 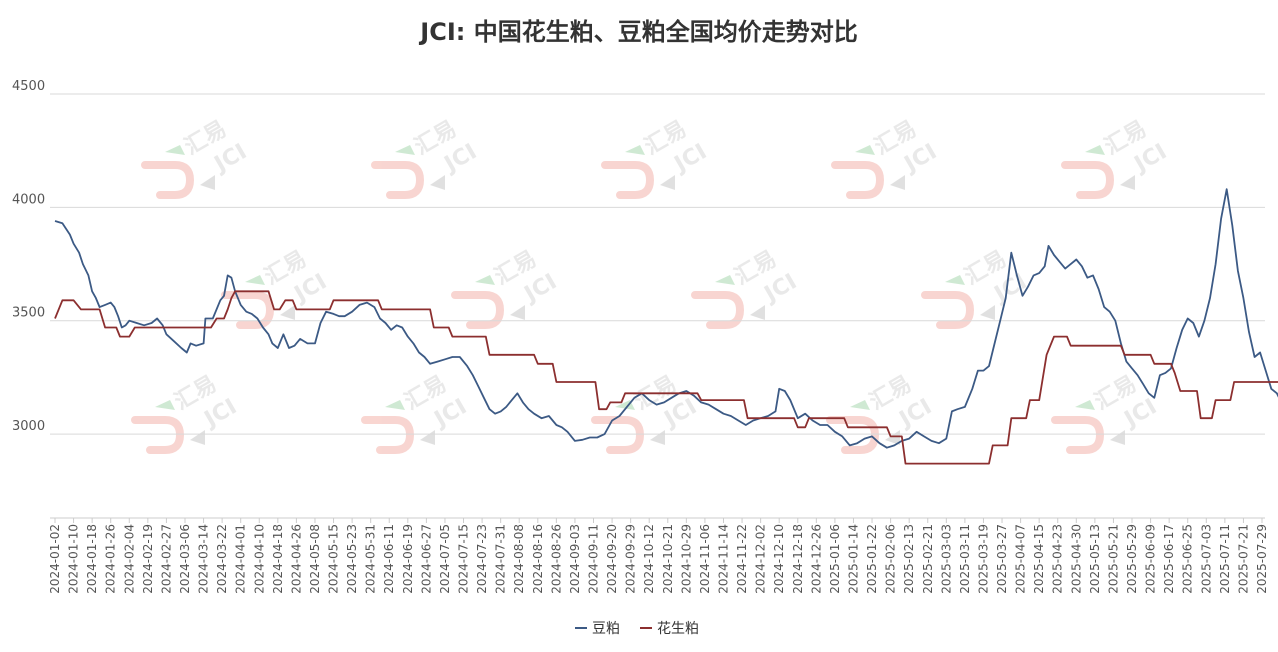 What do you see at coordinates (1206, 559) in the screenshot?
I see `x-tick-label: 2025-07-03` at bounding box center [1206, 559].